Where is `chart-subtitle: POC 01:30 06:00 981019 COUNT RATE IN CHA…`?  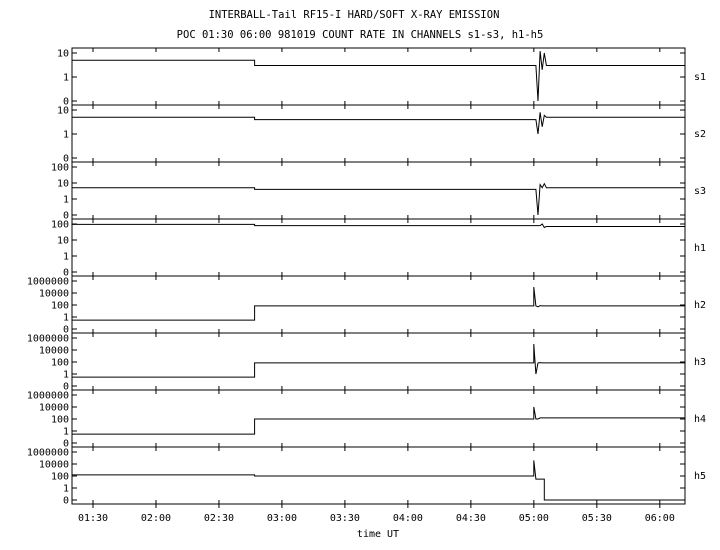 chart-subtitle: POC 01:30 06:00 981019 COUNT RATE IN CHA… is located at coordinates (360, 35).